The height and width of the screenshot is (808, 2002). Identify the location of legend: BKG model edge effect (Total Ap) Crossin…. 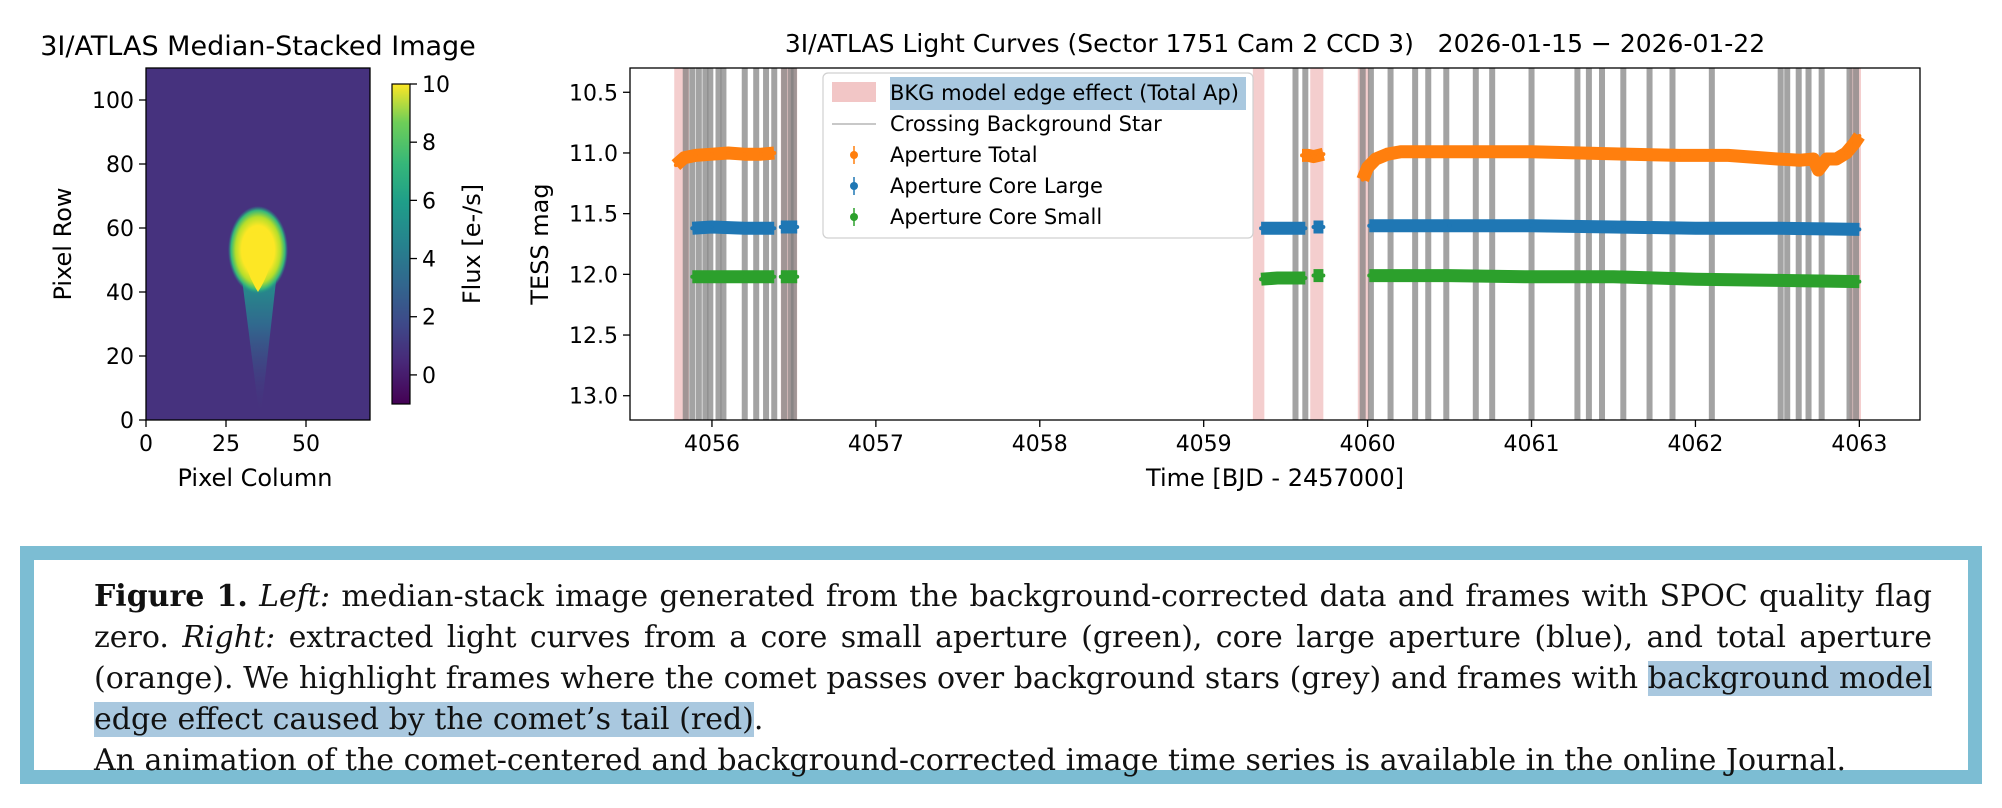
(1038, 155).